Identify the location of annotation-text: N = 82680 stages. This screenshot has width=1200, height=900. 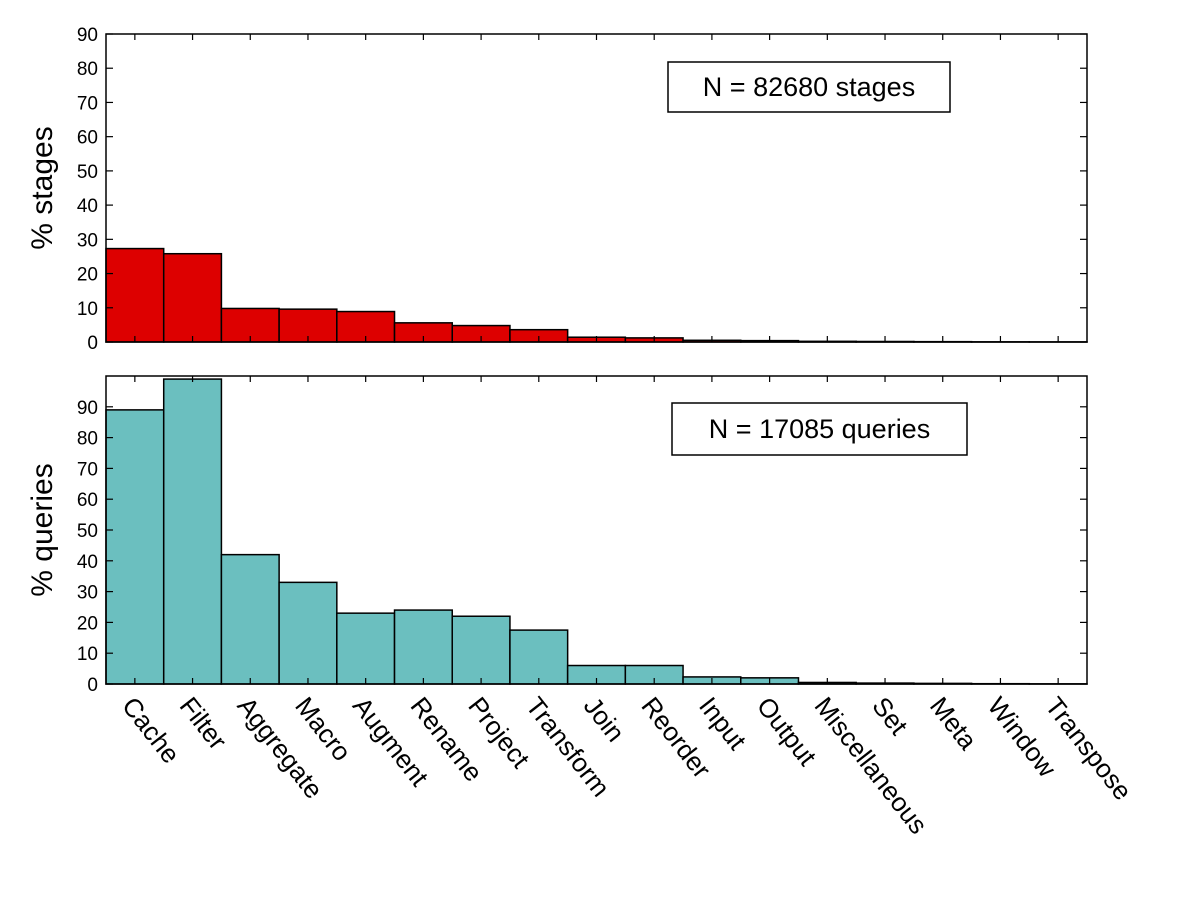
(809, 87).